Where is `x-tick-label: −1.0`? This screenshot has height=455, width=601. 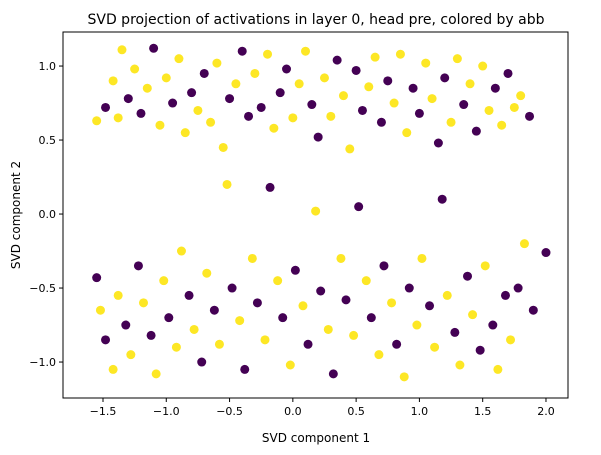
x-tick-label: −1.0 is located at coordinates (166, 411).